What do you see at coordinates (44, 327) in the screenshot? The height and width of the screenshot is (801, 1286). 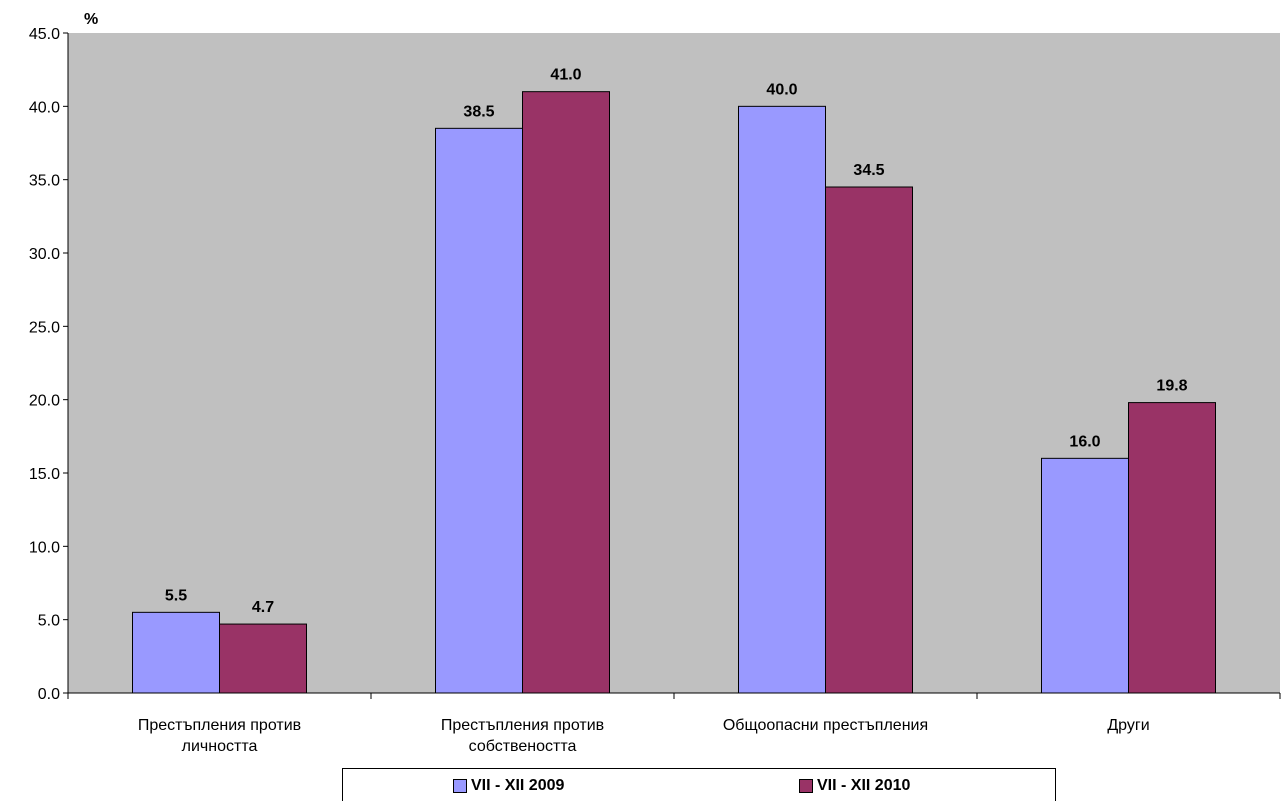 I see `y-tick-label: 25.0` at bounding box center [44, 327].